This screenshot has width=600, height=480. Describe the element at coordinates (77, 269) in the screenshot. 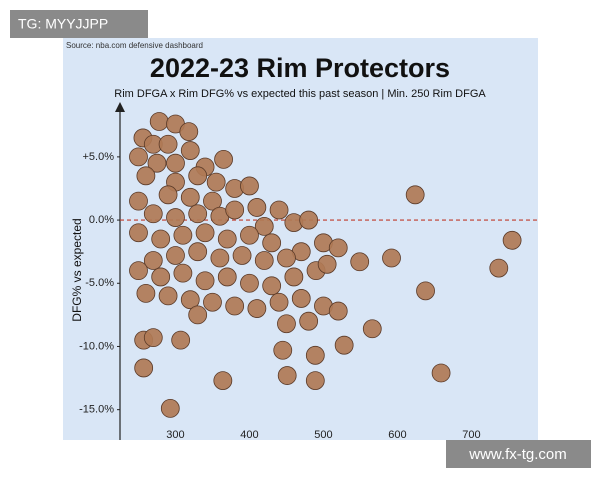

I see `y-axis-label: DFG% vs expected` at that location.